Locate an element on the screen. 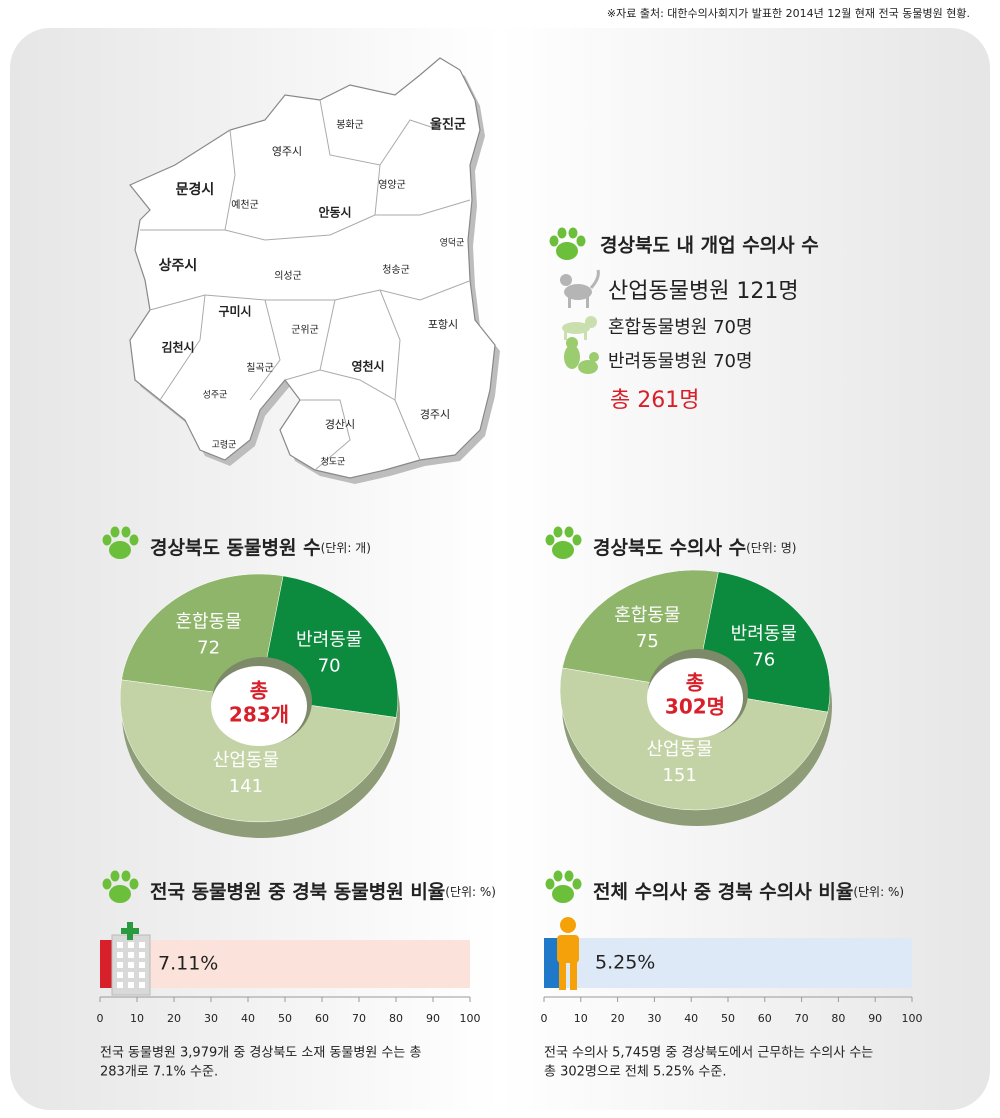  slice-label: 혼합동물 is located at coordinates (208, 622).